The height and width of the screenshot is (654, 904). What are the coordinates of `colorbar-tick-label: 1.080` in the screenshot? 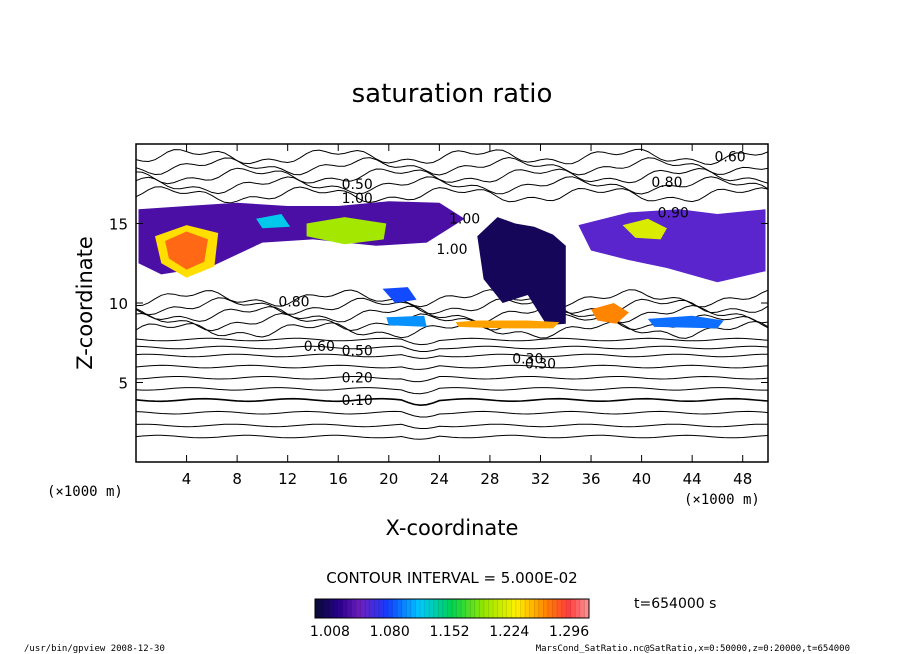 It's located at (390, 632).